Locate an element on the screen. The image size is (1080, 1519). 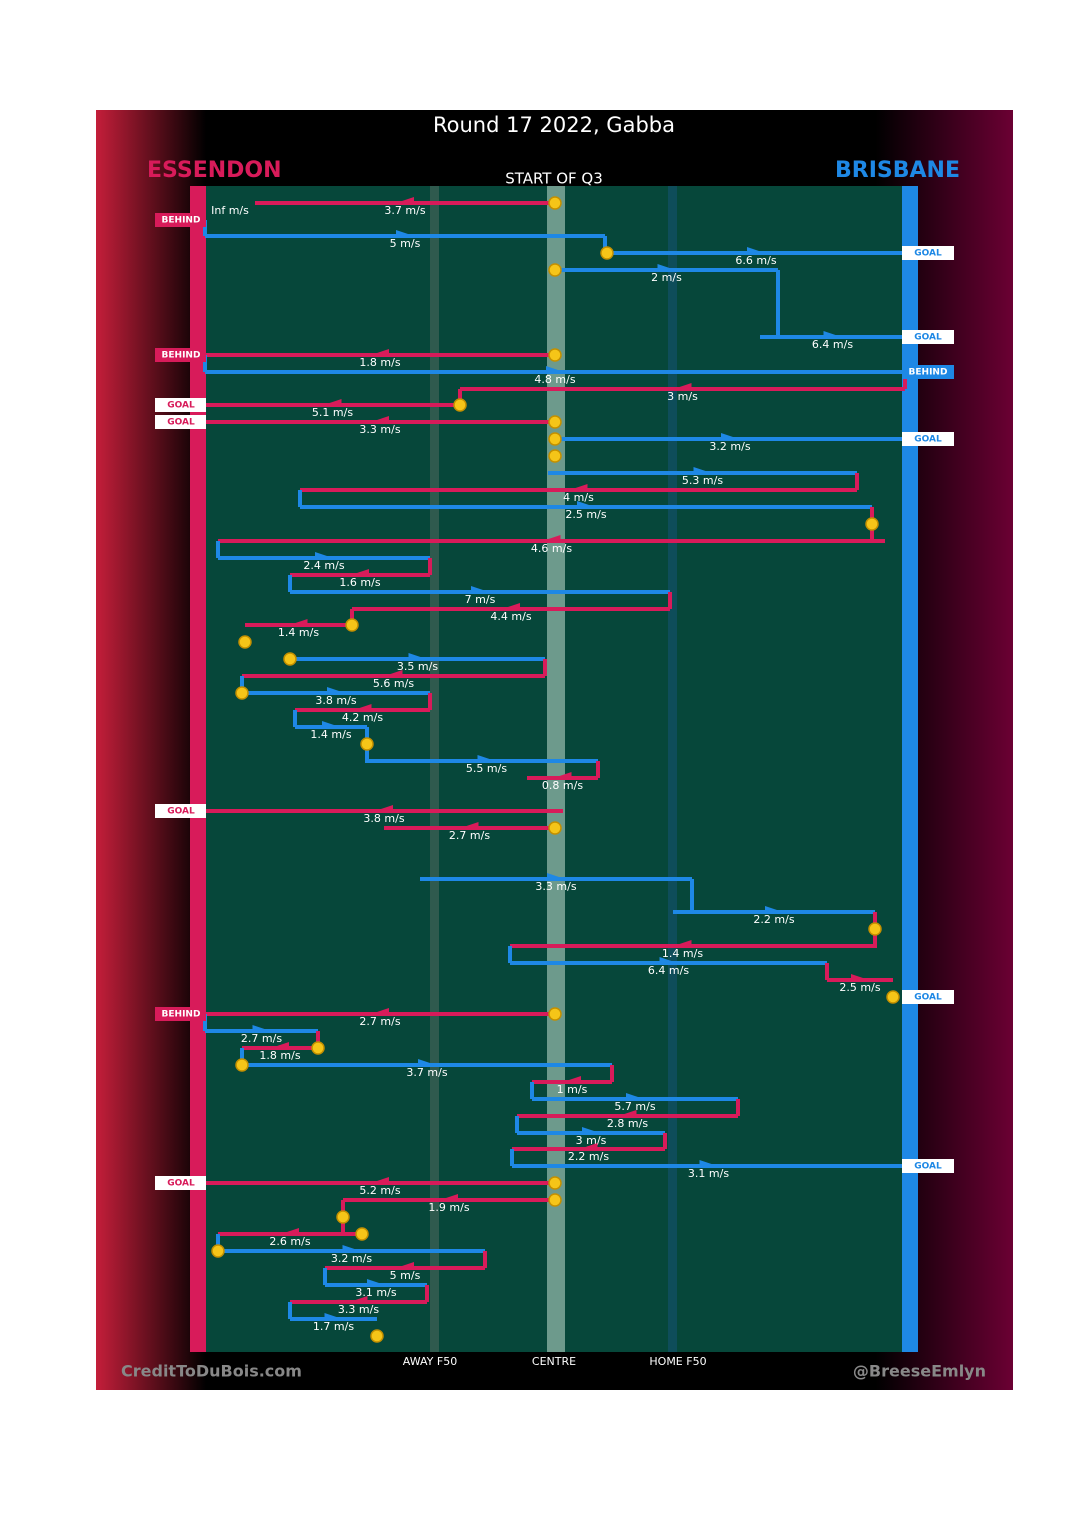
speed-label: 1.9 m/s is located at coordinates (448, 1207).